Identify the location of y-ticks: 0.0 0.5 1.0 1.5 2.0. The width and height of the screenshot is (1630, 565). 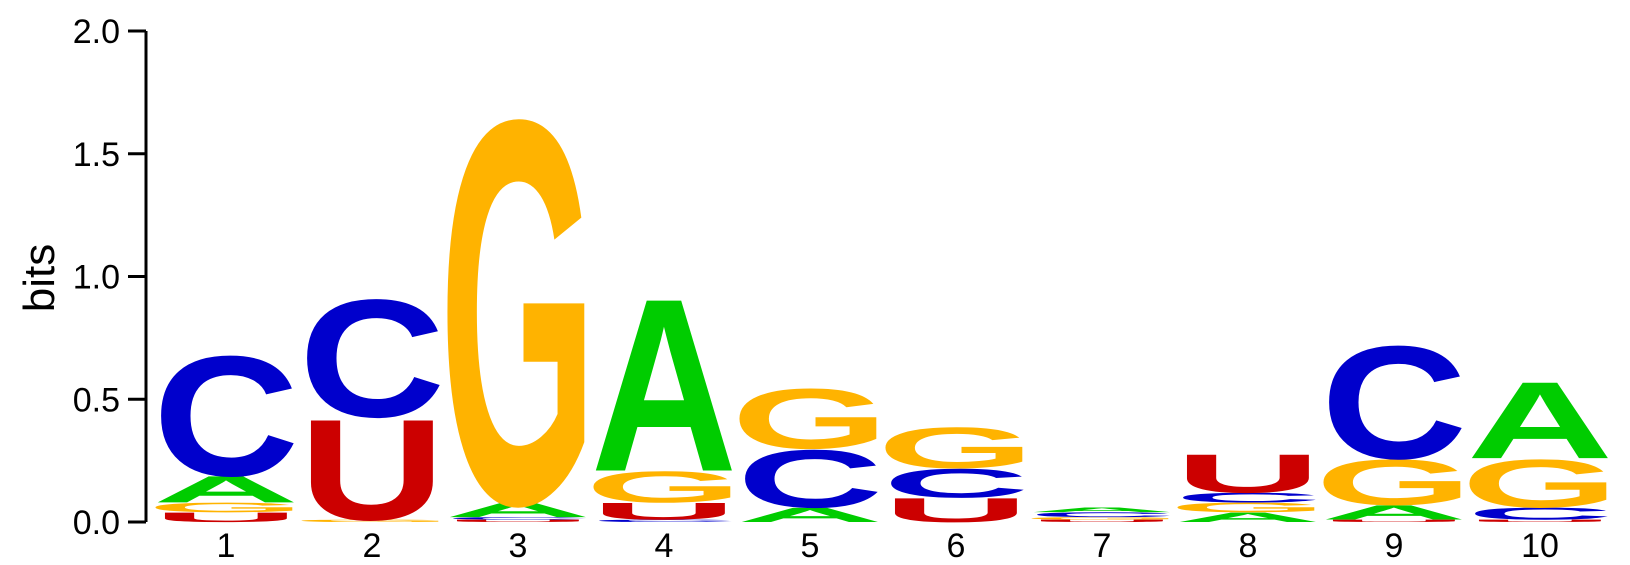
(109, 277).